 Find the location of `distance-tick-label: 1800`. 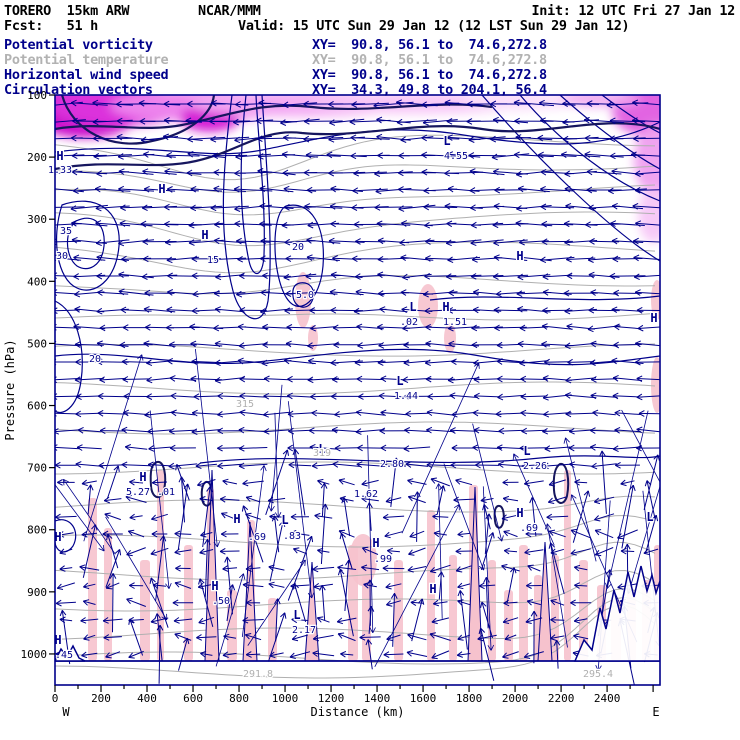

distance-tick-label: 1800 is located at coordinates (469, 698).